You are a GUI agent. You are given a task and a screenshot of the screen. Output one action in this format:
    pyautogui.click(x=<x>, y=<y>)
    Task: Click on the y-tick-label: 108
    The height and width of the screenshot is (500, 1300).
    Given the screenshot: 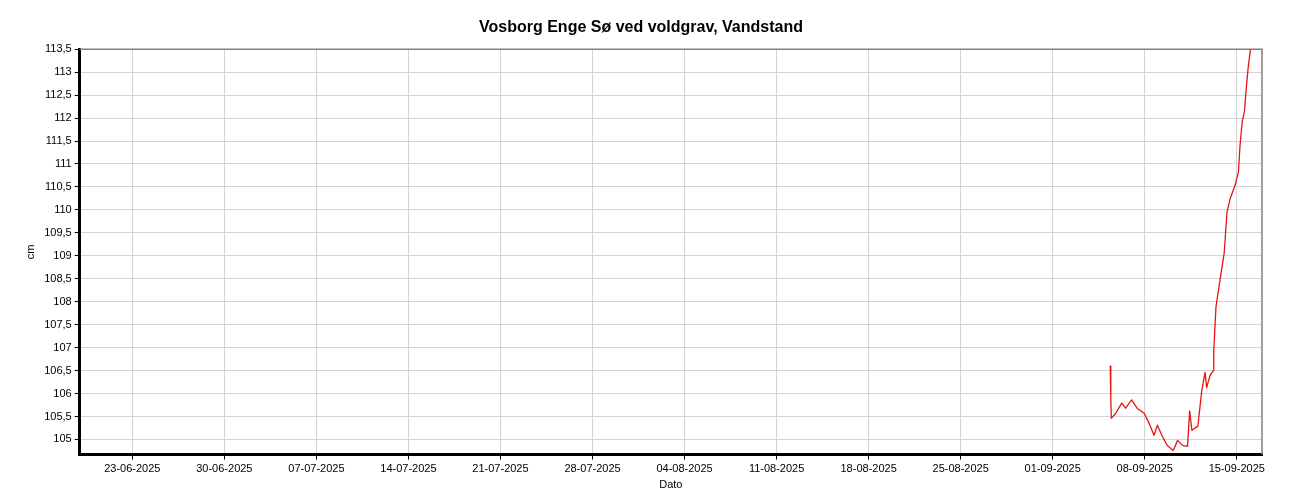 What is the action you would take?
    pyautogui.click(x=62, y=300)
    